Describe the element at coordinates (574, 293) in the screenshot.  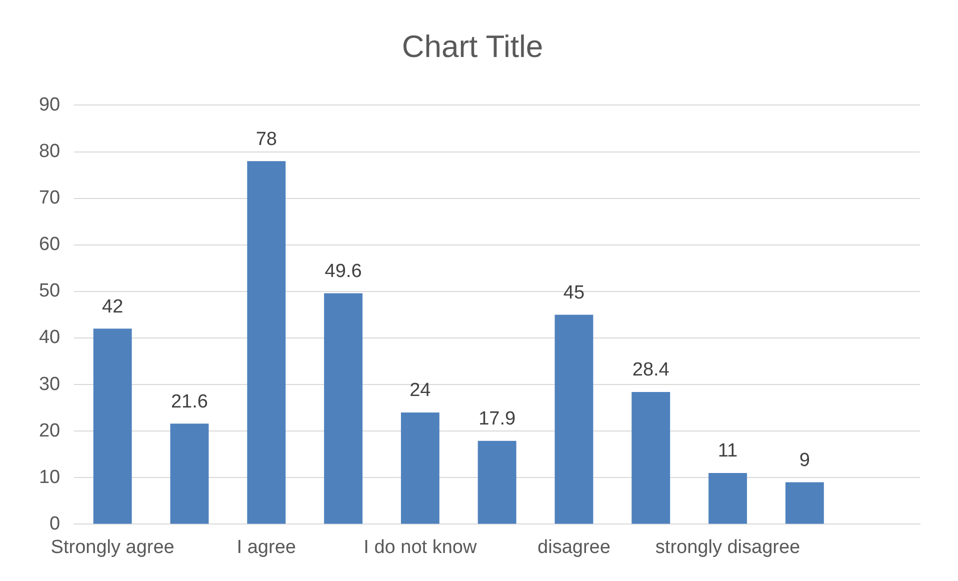
I see `data-label: 45` at that location.